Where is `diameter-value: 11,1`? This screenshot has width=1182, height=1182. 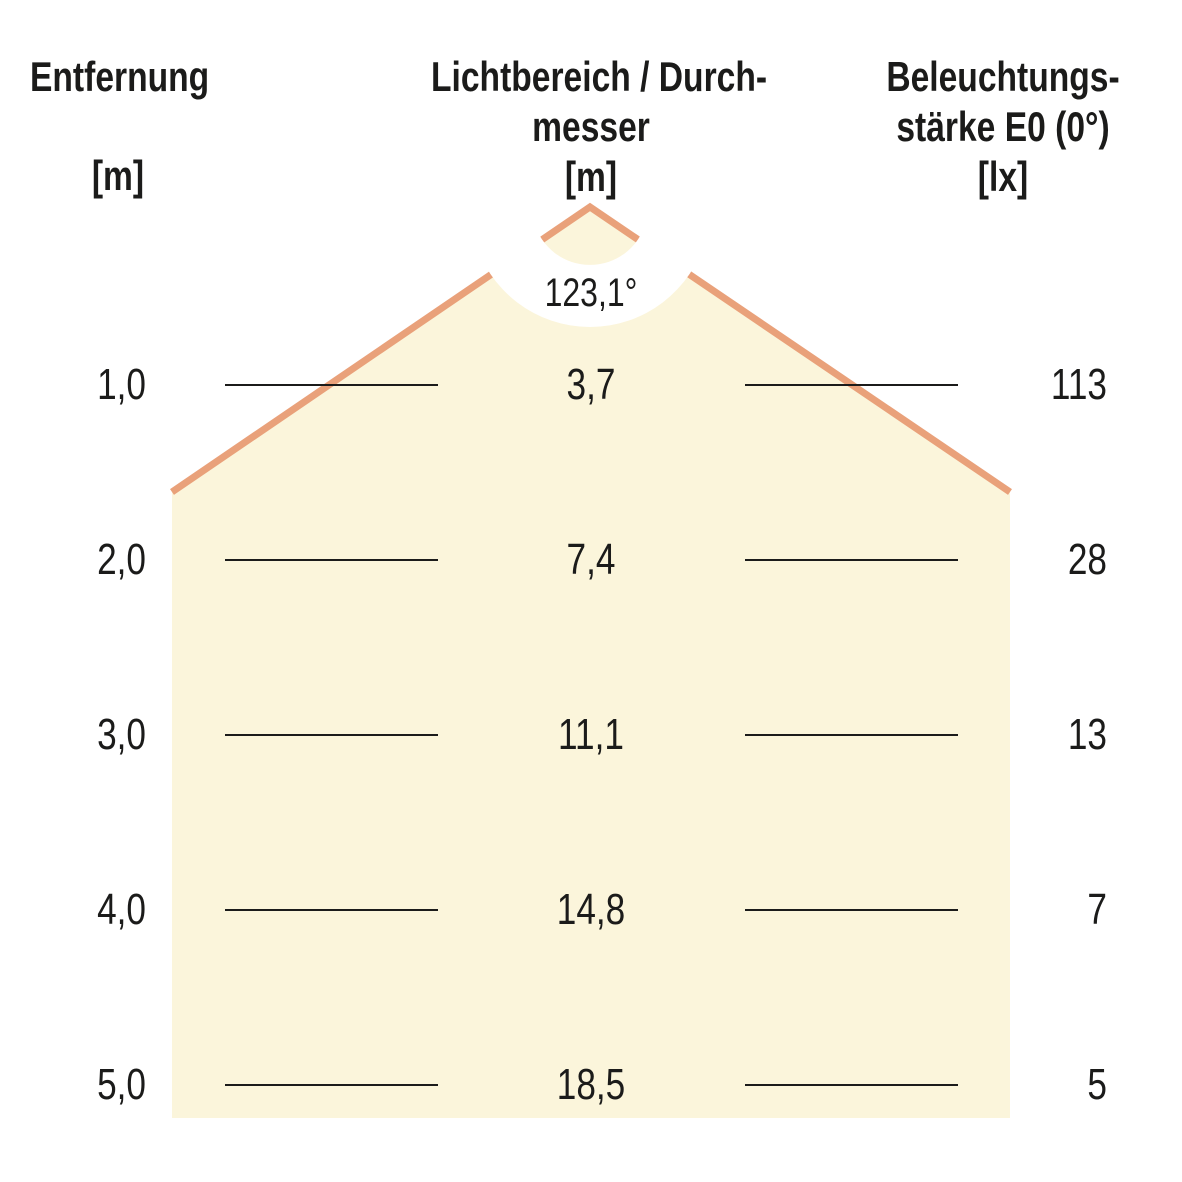
diameter-value: 11,1 is located at coordinates (591, 734).